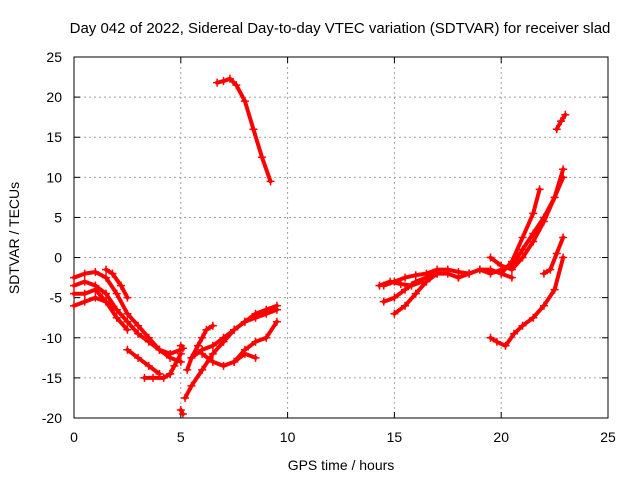  Describe the element at coordinates (343, 437) in the screenshot. I see `x-tick-labels: 0 5 10 15 20 25` at that location.